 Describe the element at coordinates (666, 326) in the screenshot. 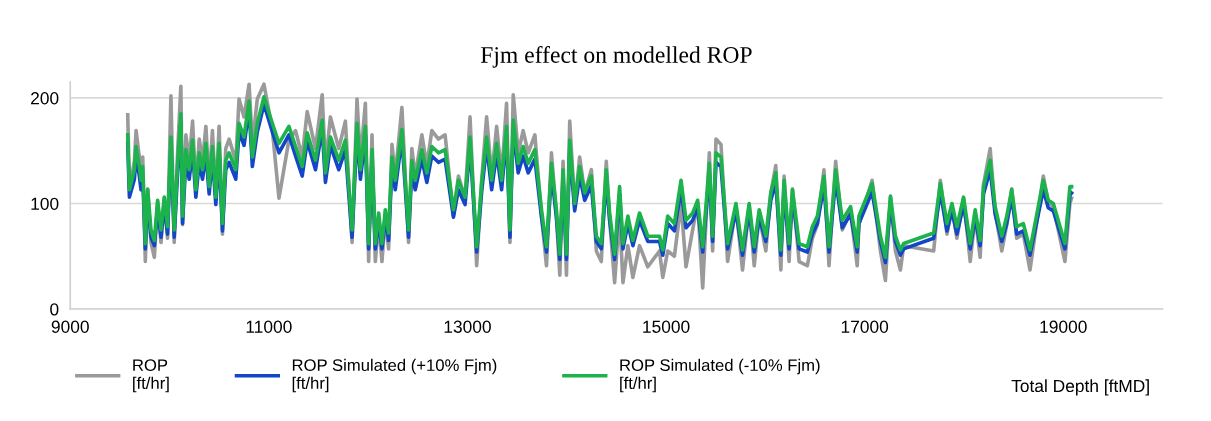

I see `x-tick-label: 15000` at that location.